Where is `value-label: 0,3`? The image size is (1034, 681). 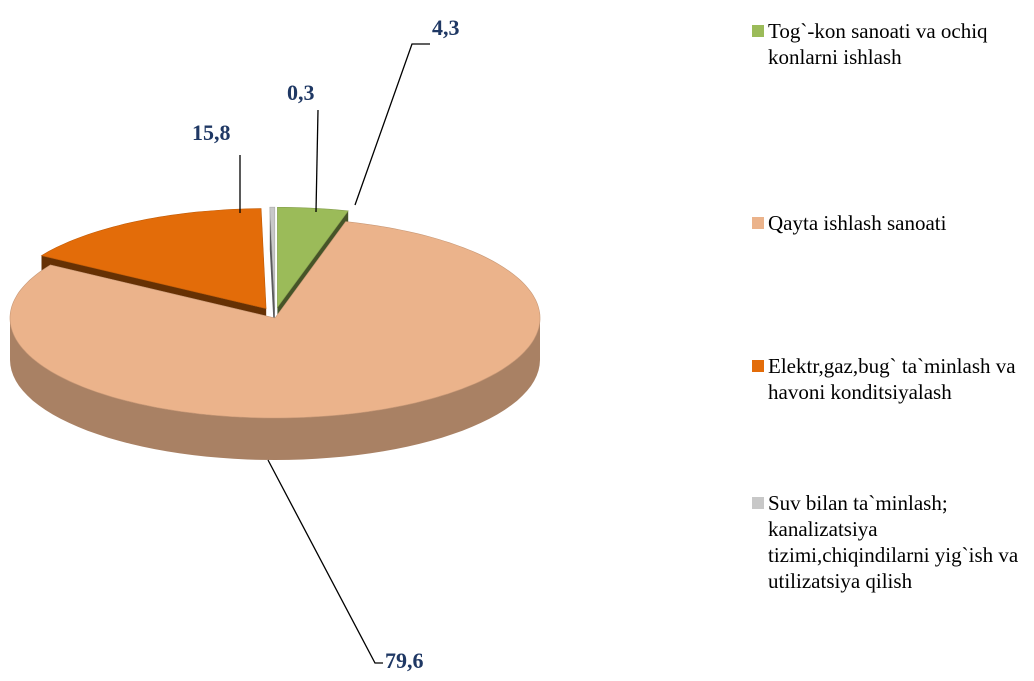
value-label: 0,3 is located at coordinates (301, 92).